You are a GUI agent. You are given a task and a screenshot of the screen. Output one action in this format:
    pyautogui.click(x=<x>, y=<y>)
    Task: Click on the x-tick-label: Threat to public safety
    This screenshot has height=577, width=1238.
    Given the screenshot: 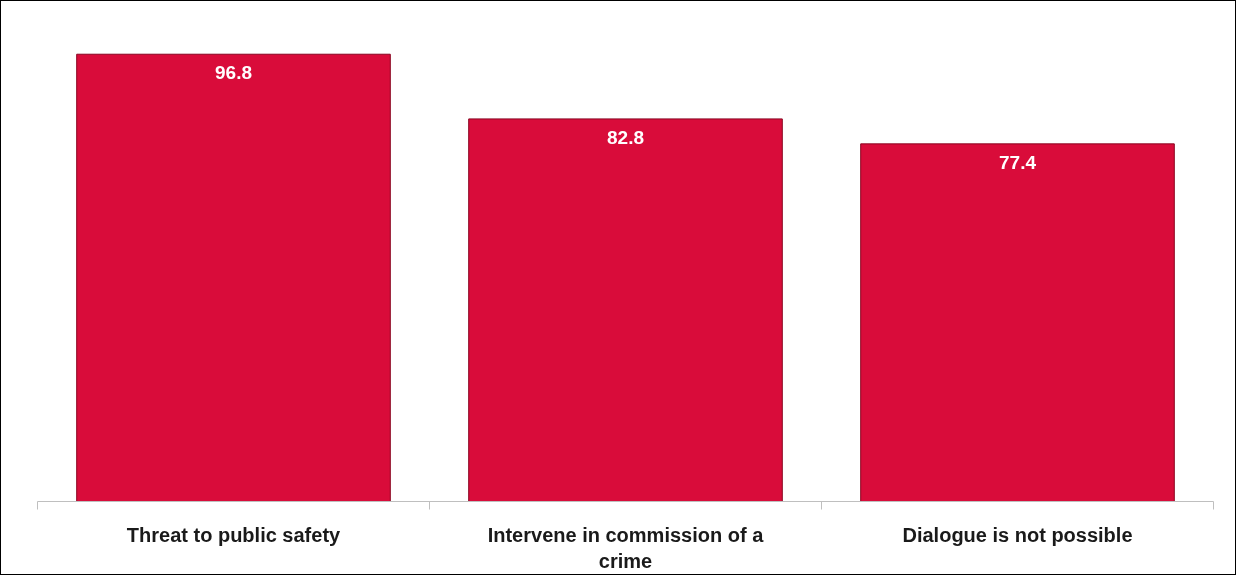 What is the action you would take?
    pyautogui.click(x=234, y=534)
    